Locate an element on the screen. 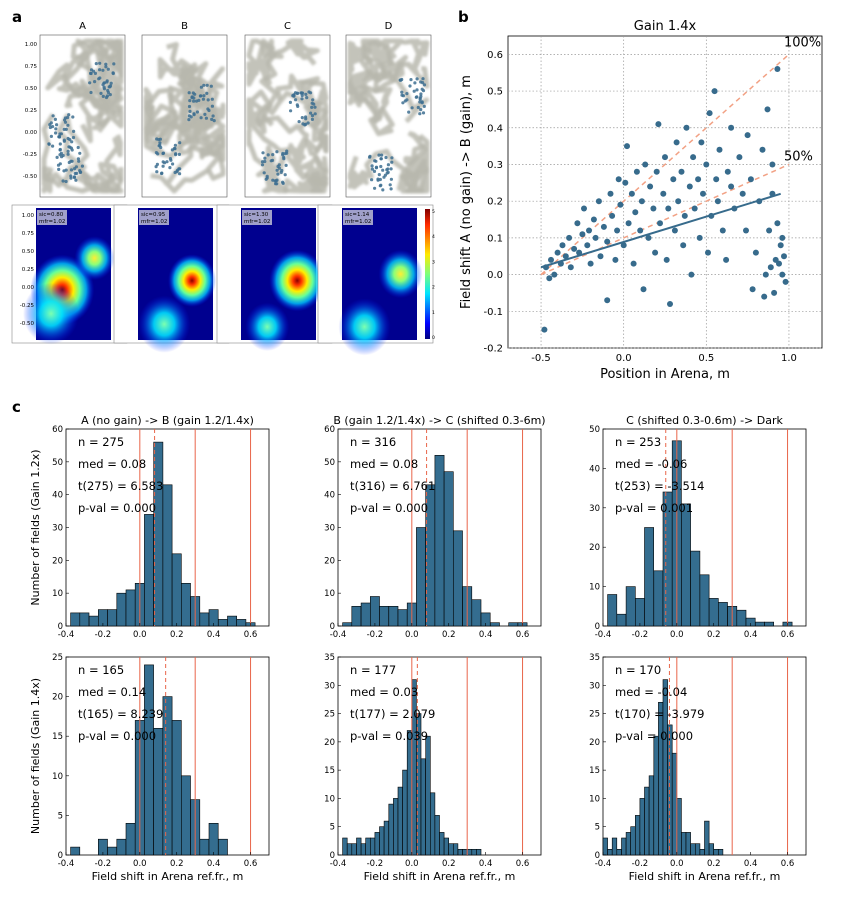 This screenshot has width=847, height=906. y-tick-label: 0.75 is located at coordinates (31, 67).